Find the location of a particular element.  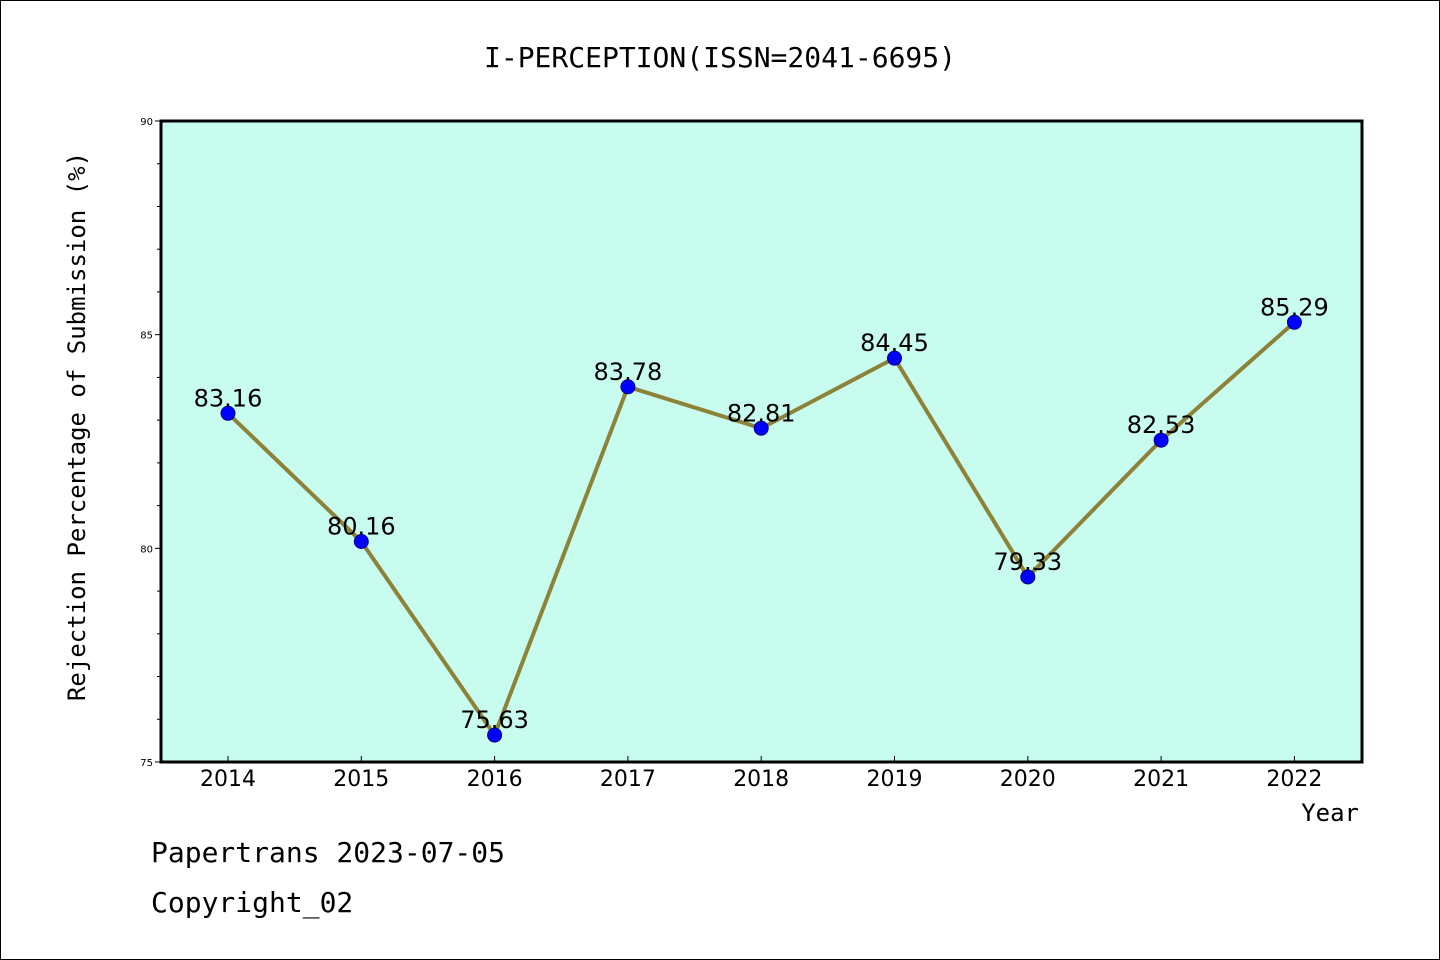

data-label: 83.16 is located at coordinates (228, 398).